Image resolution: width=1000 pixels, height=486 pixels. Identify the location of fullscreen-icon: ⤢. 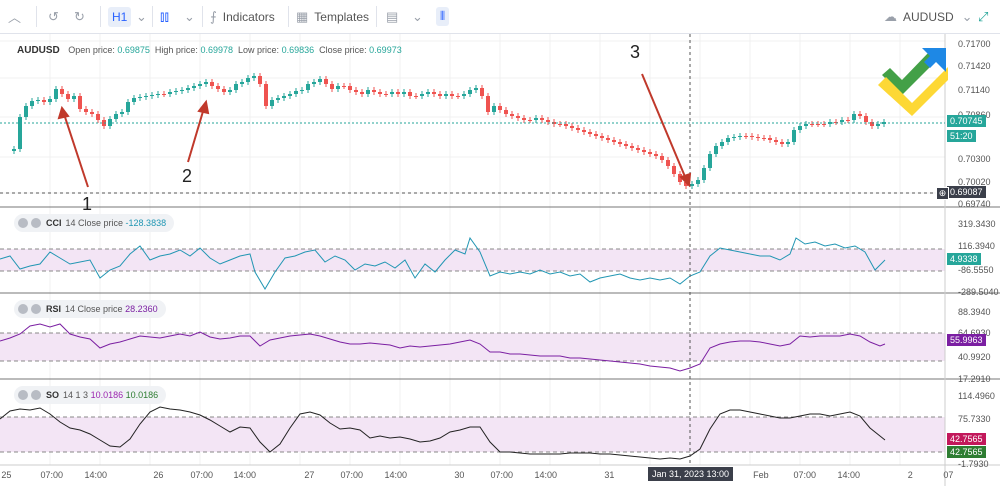
(983, 16).